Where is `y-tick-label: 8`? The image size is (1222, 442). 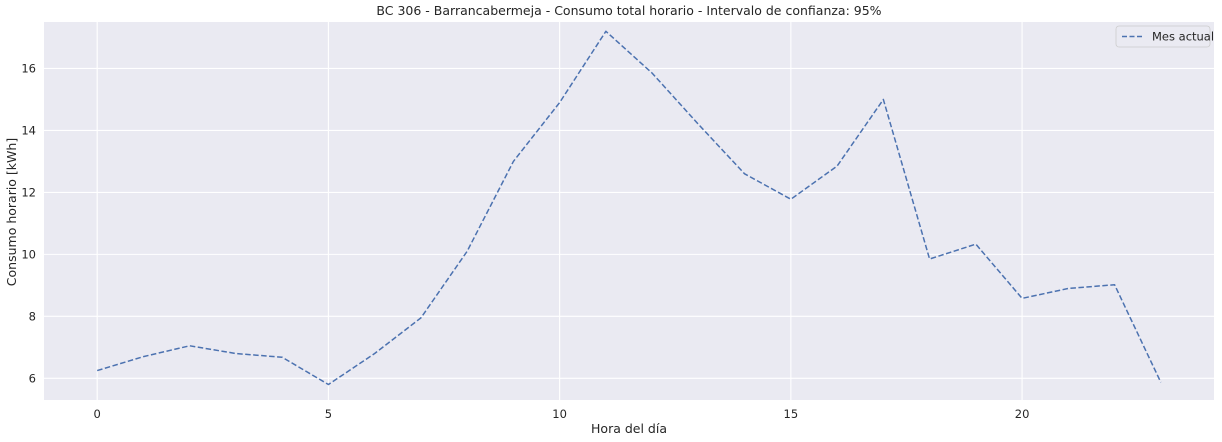
y-tick-label: 8 is located at coordinates (32, 316).